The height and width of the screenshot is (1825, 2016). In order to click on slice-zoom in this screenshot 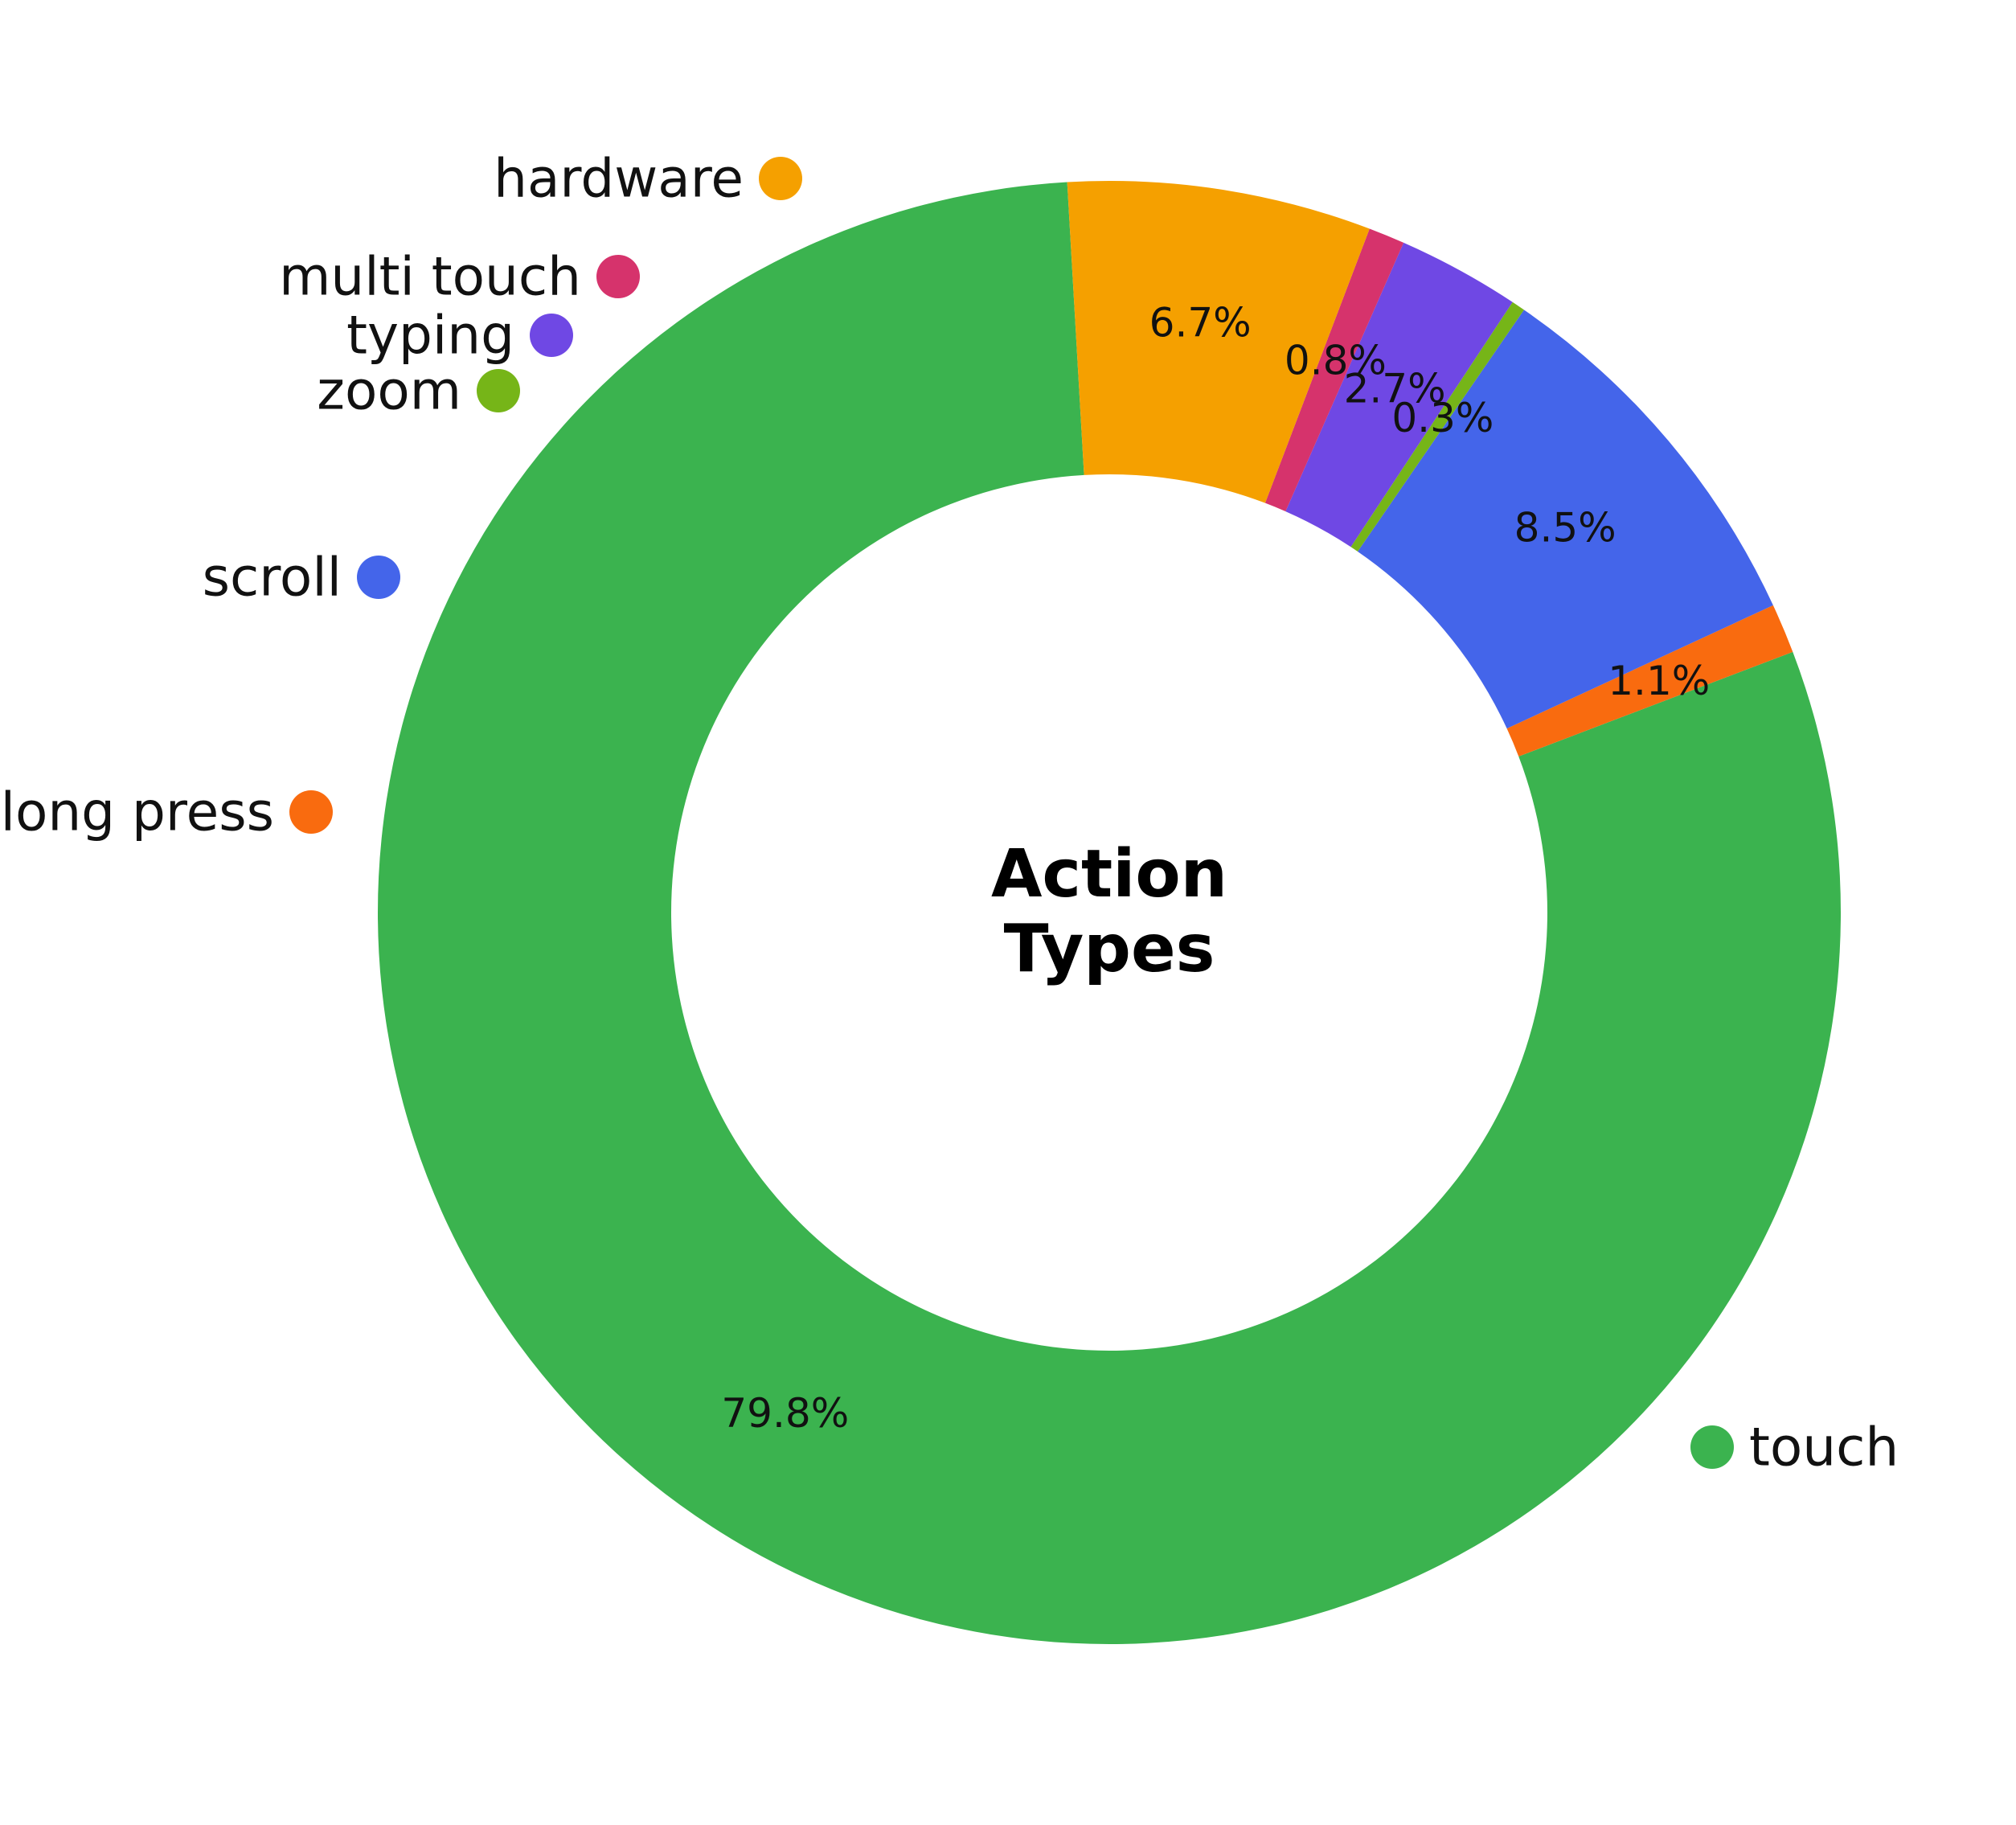, I will do `click(1437, 426)`.